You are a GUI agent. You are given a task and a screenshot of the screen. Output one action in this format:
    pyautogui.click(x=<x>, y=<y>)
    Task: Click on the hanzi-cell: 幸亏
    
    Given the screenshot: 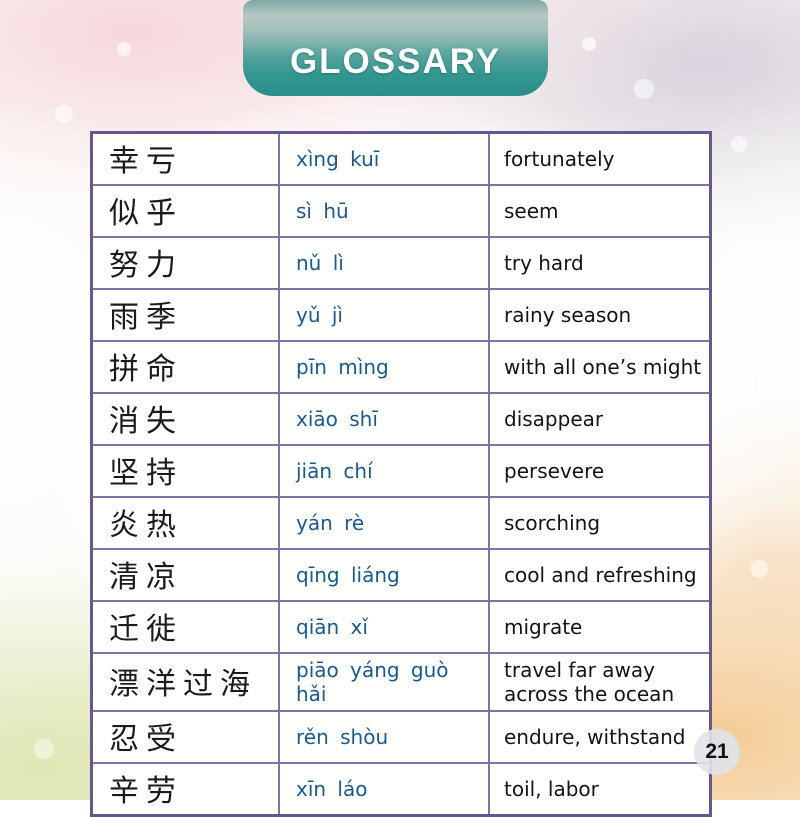 What is the action you would take?
    pyautogui.click(x=185, y=159)
    